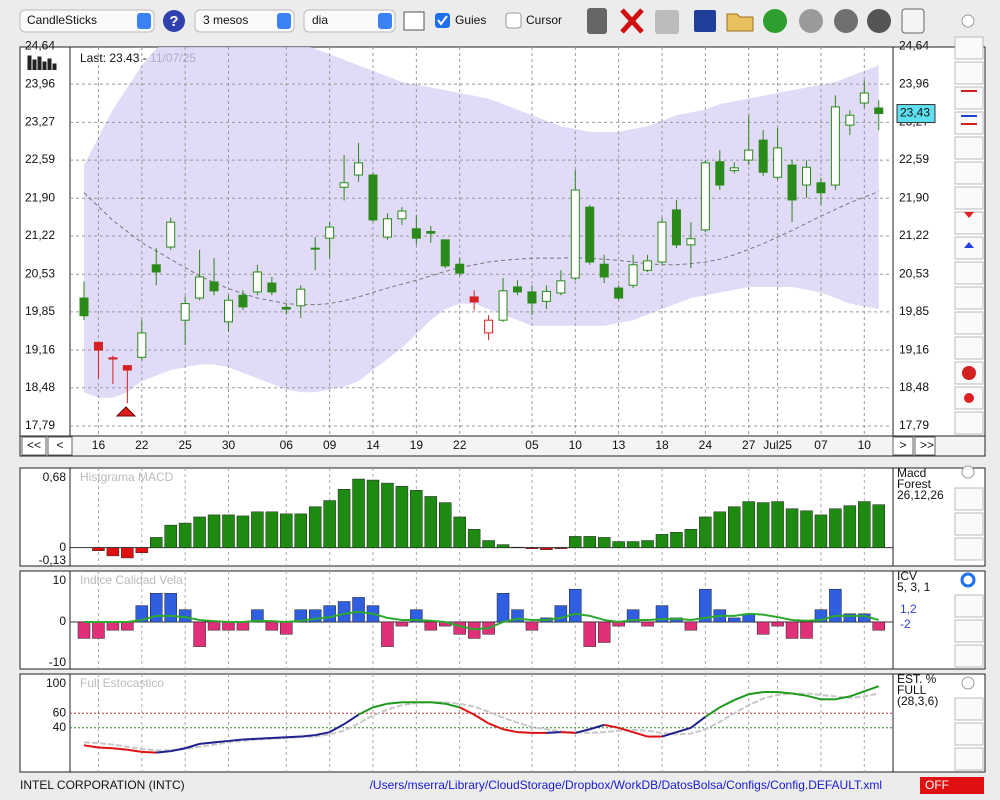 The width and height of the screenshot is (1000, 800). Describe the element at coordinates (417, 445) in the screenshot. I see `x-tick-label: 19` at that location.